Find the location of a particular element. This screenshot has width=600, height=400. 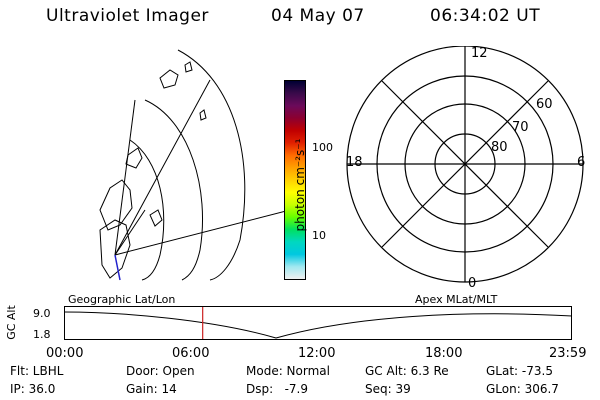

timeline-left-label: Geographic Lat/Lon is located at coordinates (122, 299).